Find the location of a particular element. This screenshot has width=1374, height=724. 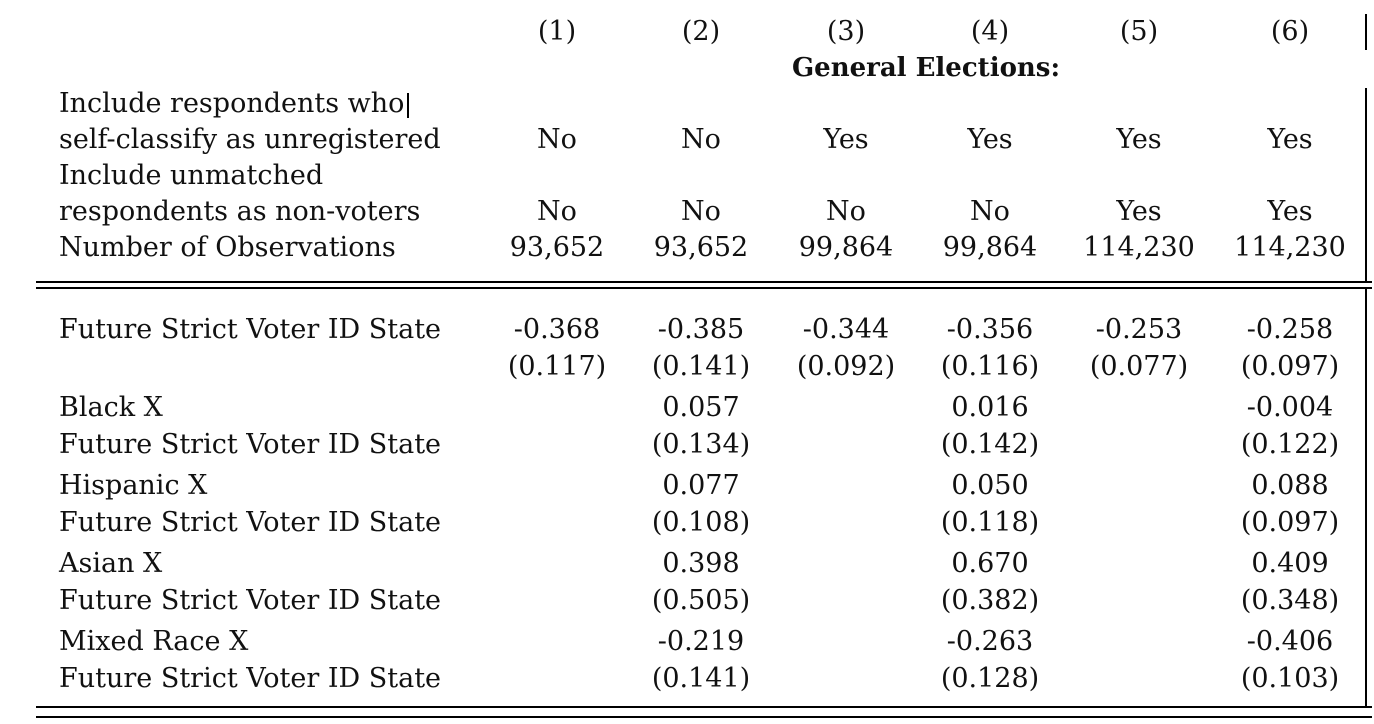

coefficient: 0.670 is located at coordinates (990, 563).